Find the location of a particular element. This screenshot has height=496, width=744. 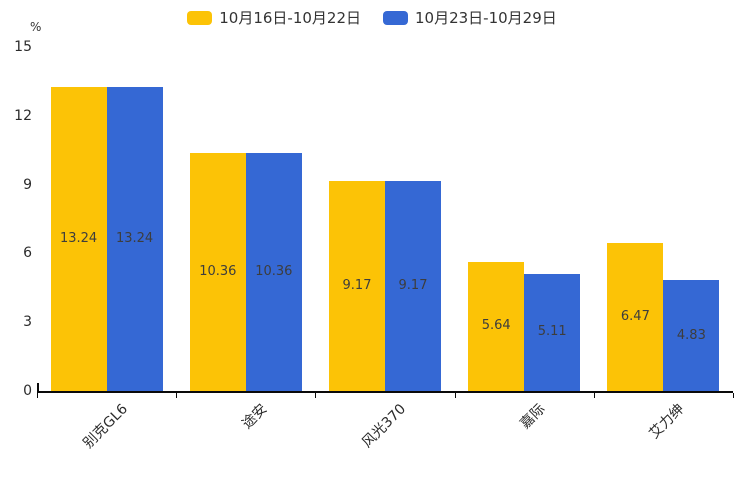

y-tick-label: 12 is located at coordinates (23, 115).